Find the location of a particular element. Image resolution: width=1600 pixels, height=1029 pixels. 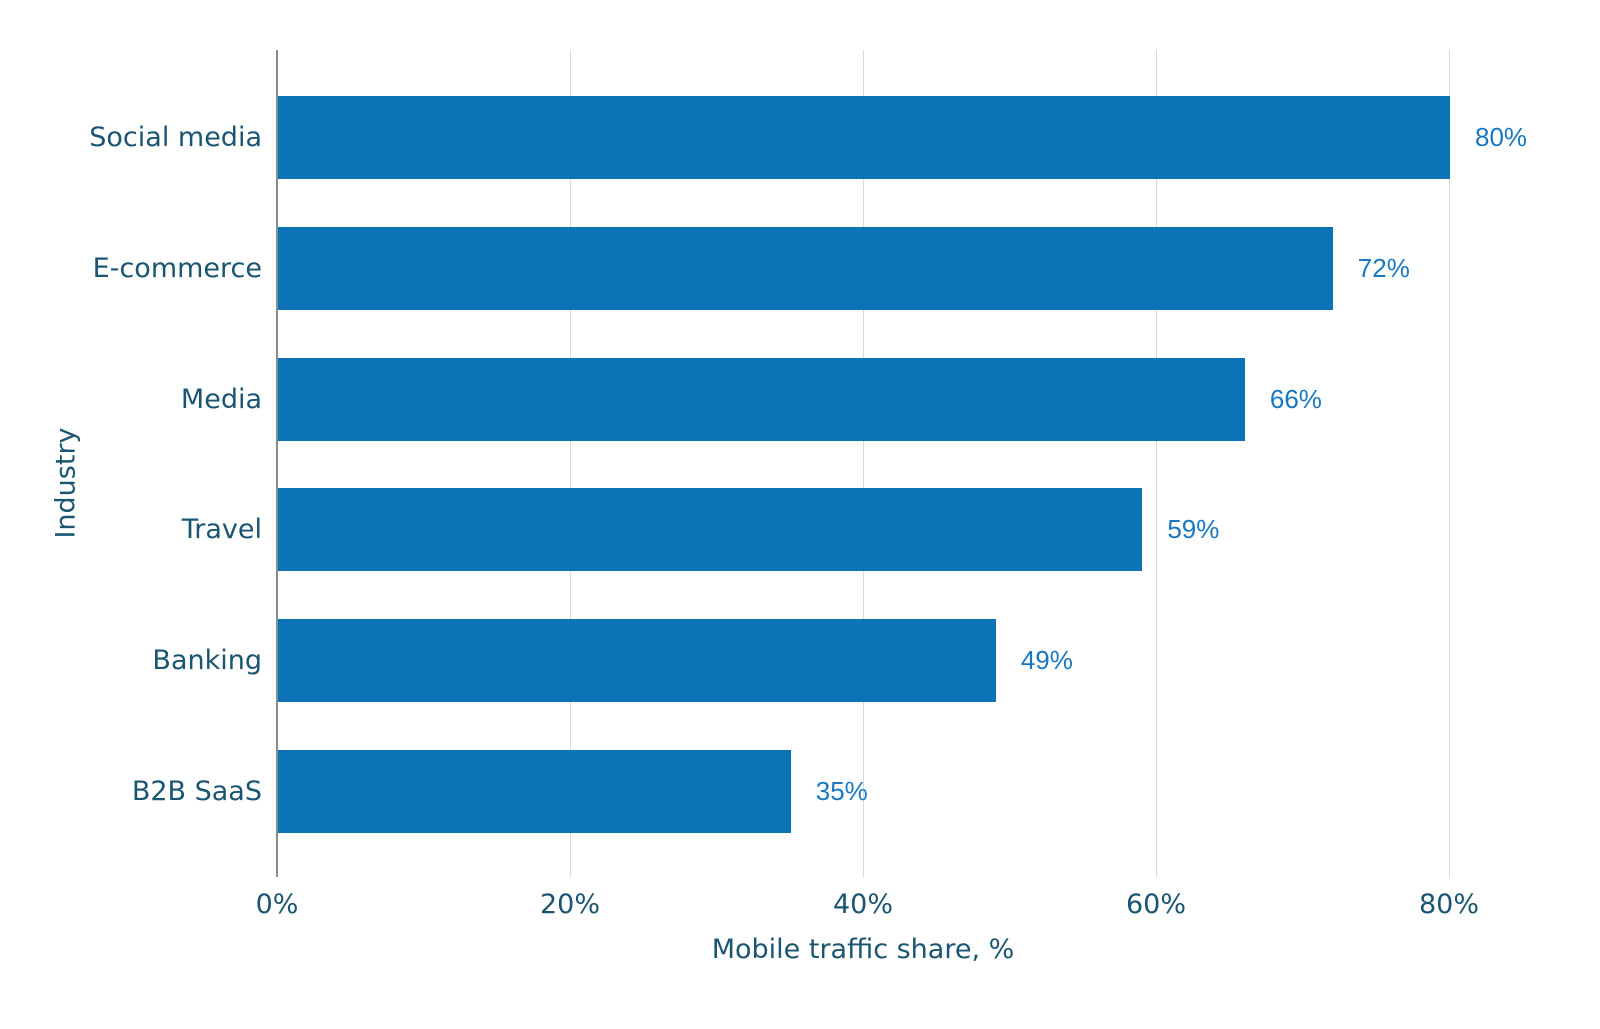

category-label: Banking is located at coordinates (207, 661).